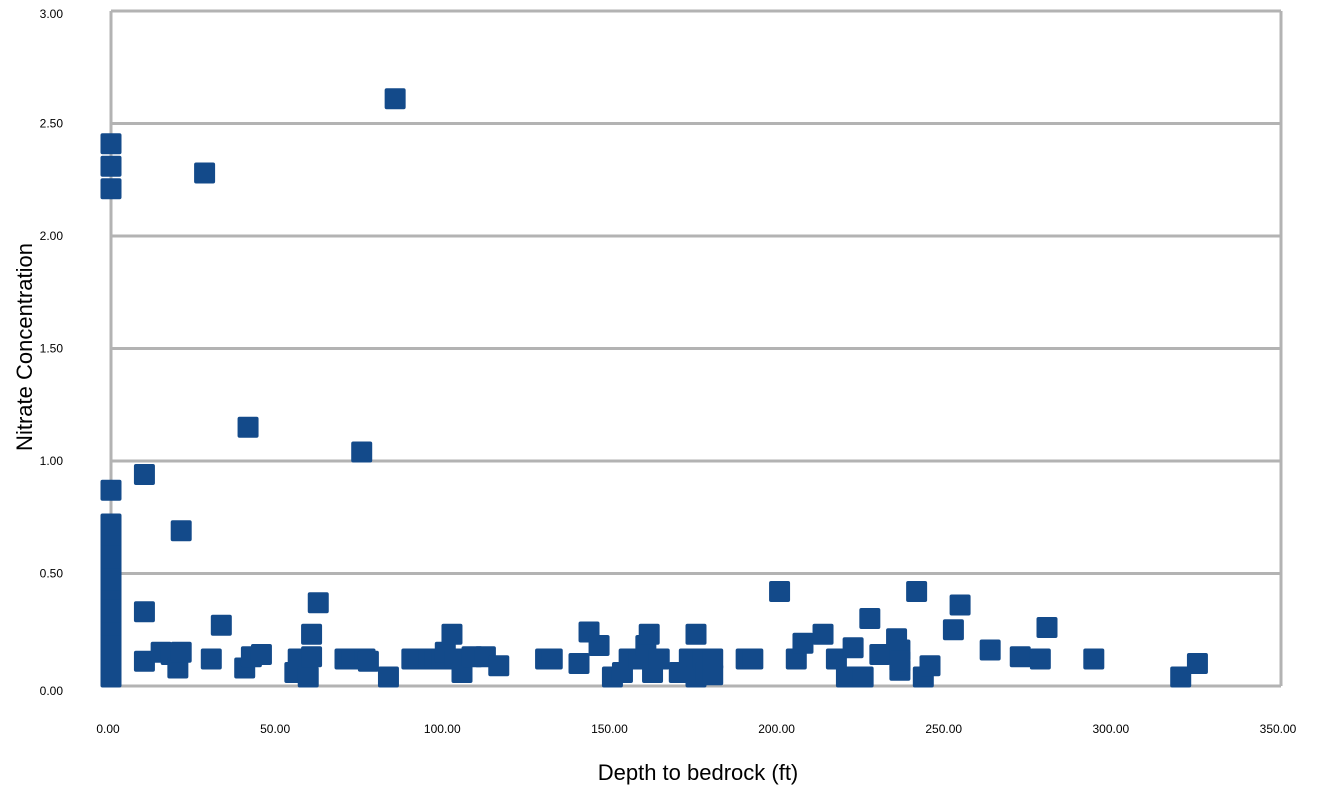  I want to click on y-tick-label: 0.50, so click(52, 574).